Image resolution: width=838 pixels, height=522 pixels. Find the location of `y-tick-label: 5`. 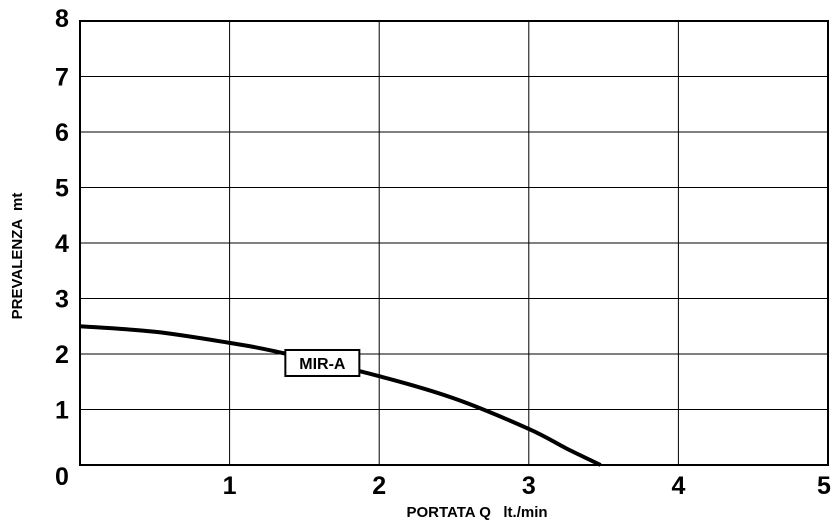

y-tick-label: 5 is located at coordinates (62, 189).